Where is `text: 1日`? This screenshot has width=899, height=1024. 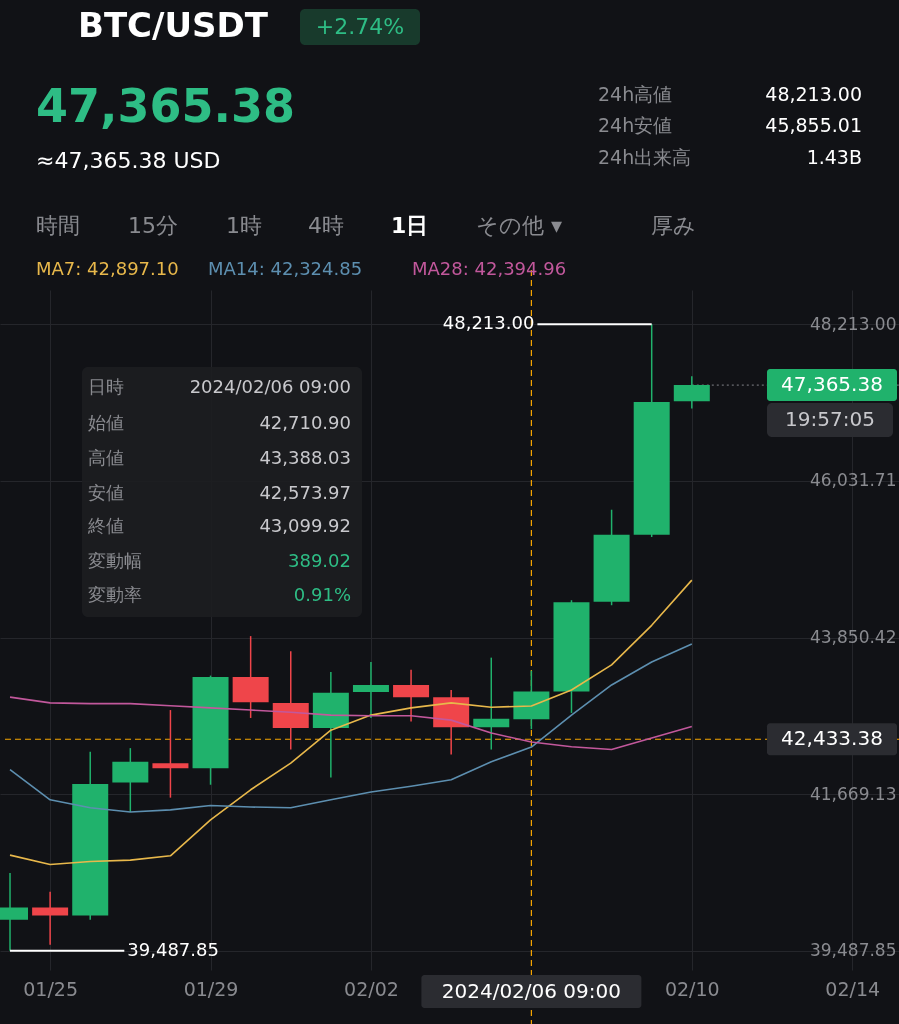 text: 1日 is located at coordinates (410, 225).